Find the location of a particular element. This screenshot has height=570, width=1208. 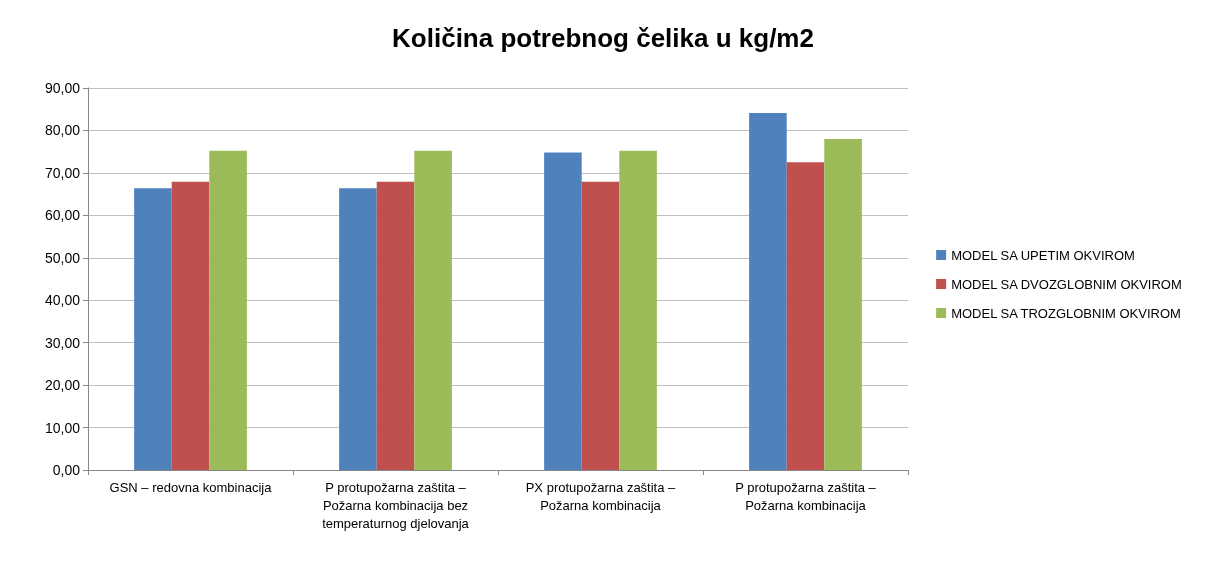

x-tick-label: P protupožarna zaštita – Požarna kombinacija is located at coordinates (806, 496).